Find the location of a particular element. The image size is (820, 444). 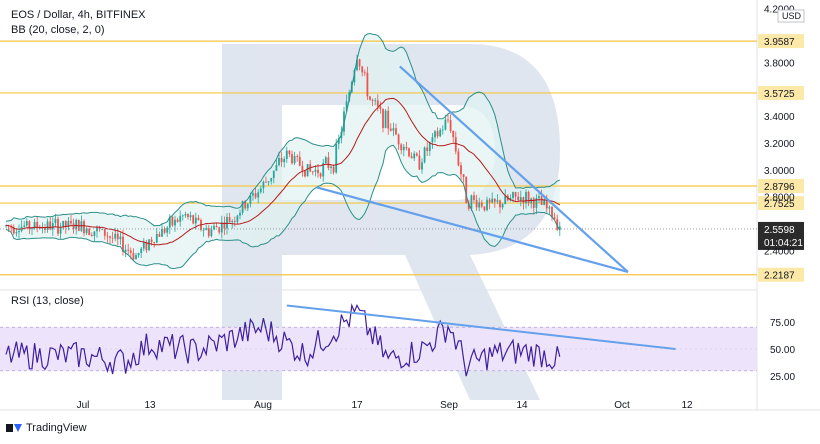

level-label: 3.9587 is located at coordinates (779, 42).